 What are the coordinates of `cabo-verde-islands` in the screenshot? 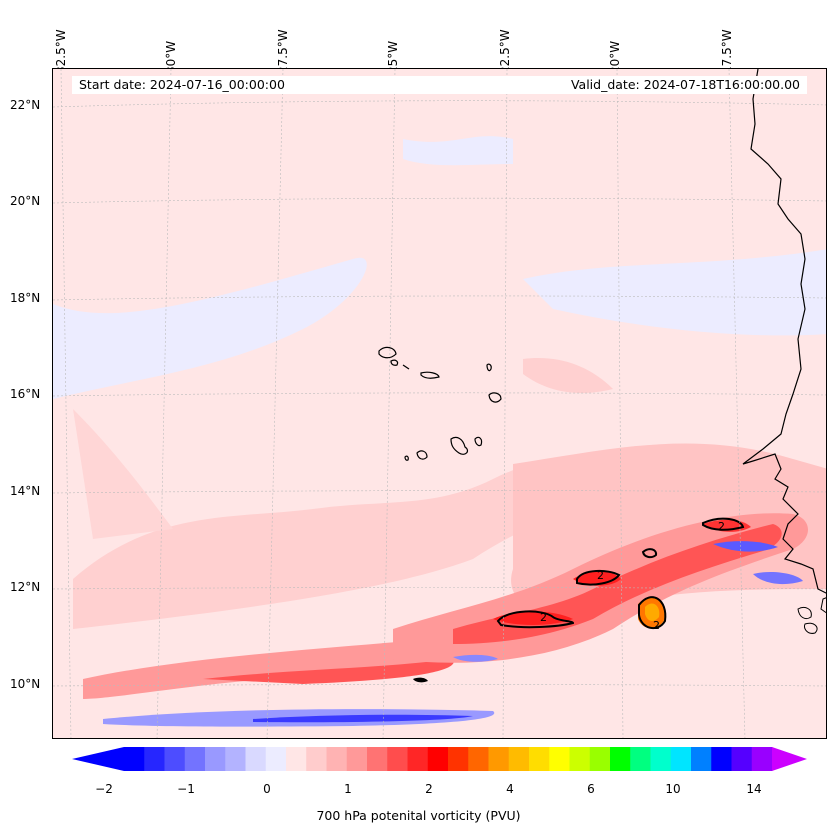 It's located at (440, 403).